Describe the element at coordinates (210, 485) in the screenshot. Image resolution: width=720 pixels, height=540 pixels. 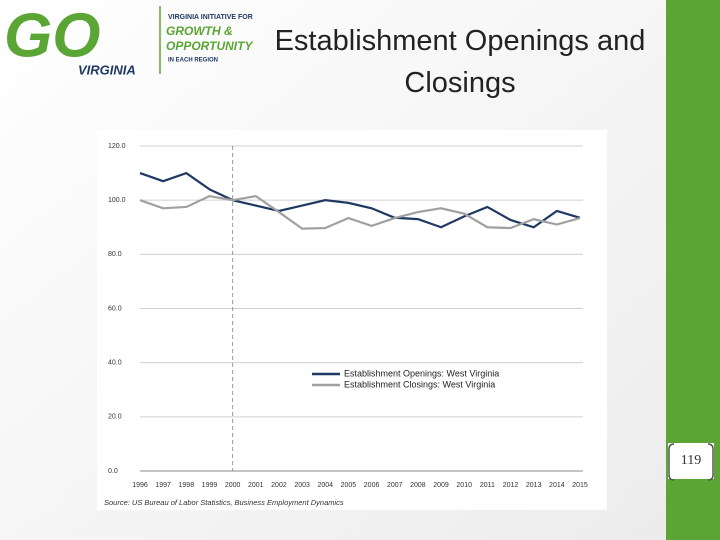
I see `x-tick-label: 1999` at that location.